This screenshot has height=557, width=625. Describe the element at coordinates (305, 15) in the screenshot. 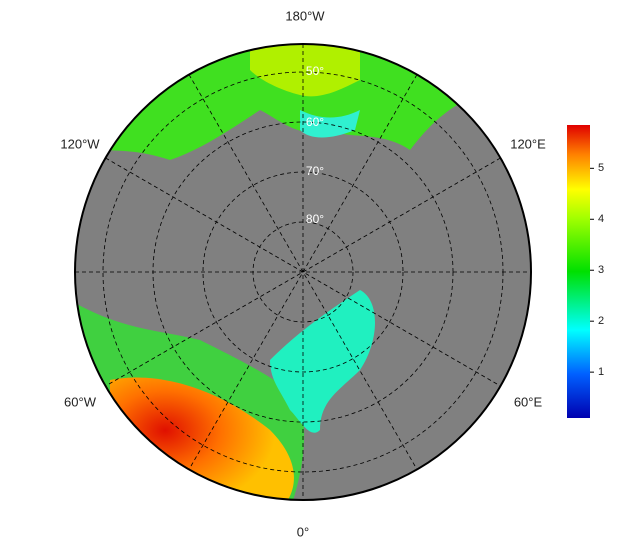

I see `longitude-label: 180°W` at that location.